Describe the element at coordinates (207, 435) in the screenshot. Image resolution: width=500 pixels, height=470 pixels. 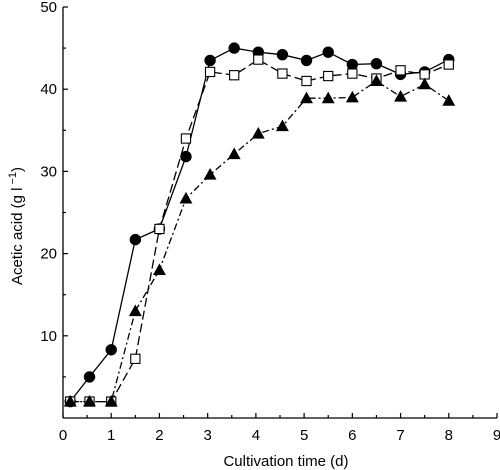
I see `x-tick-label-3: 3` at that location.